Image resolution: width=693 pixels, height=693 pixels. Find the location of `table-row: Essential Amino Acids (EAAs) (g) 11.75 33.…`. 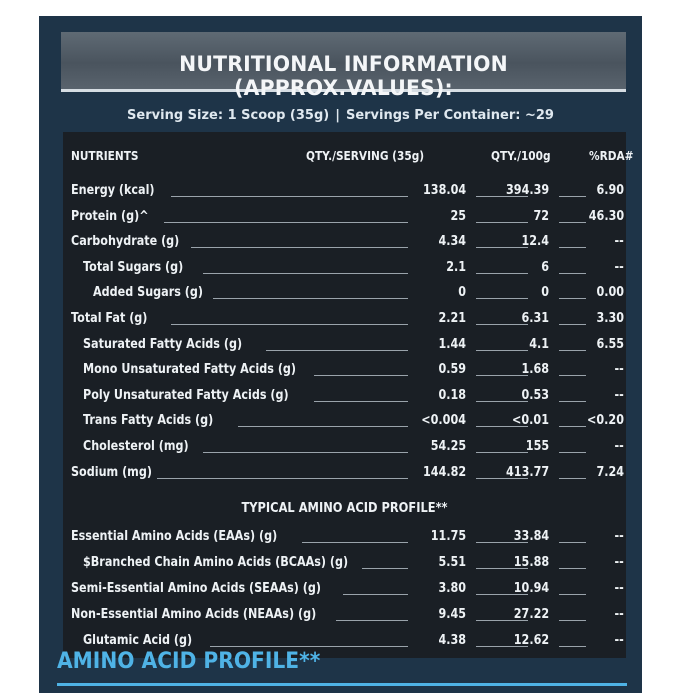

table-row: Essential Amino Acids (EAAs) (g) 11.75 33.… is located at coordinates (344, 537).